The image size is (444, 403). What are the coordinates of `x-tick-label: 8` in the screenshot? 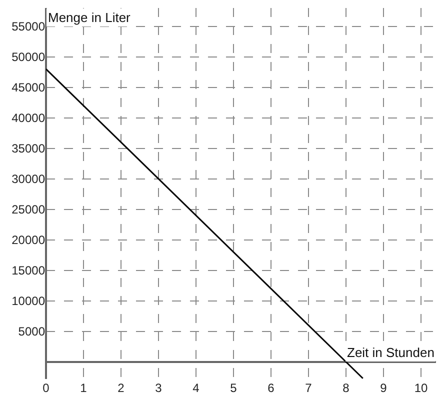 It's located at (346, 388).